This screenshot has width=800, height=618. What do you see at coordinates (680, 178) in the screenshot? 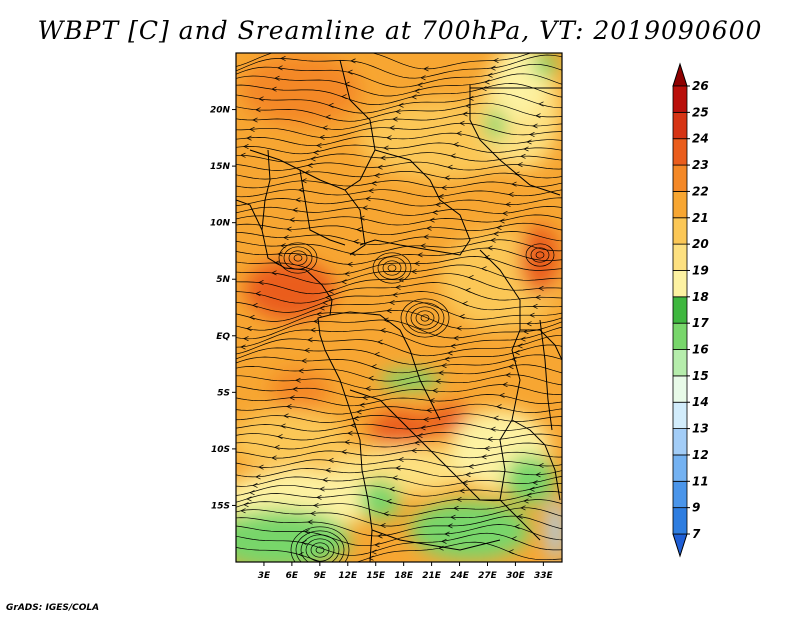
I see `colorbar-bin` at bounding box center [680, 178].